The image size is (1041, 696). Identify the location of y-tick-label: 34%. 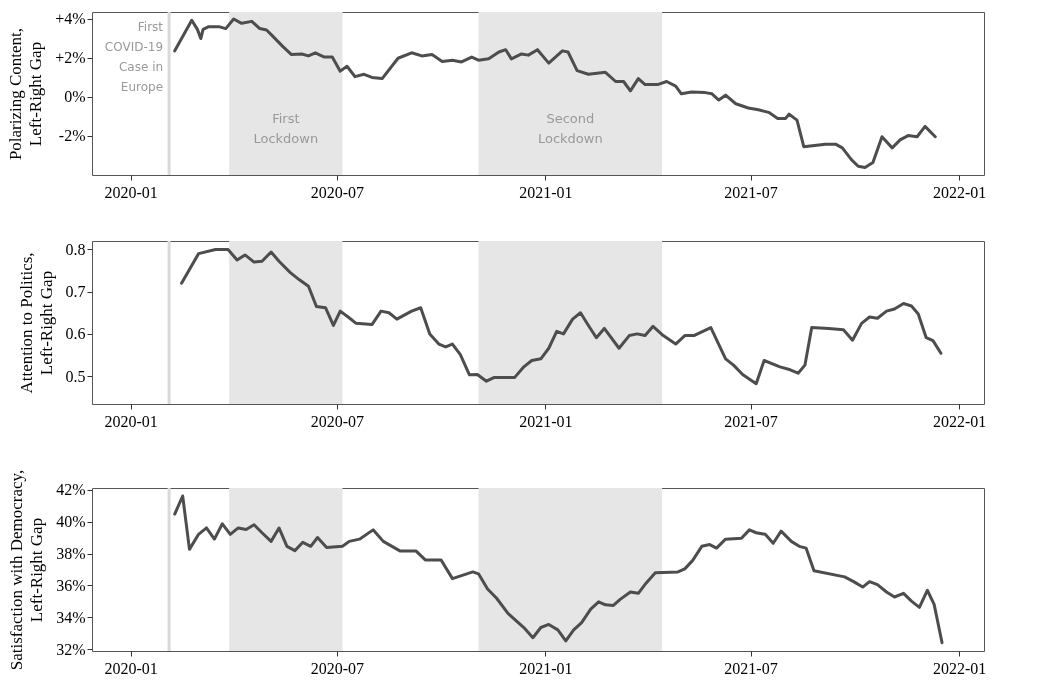
(71, 617).